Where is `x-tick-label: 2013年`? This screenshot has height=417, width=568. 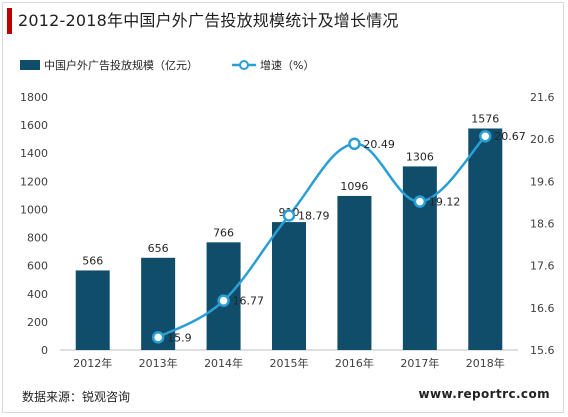
x-tick-label: 2013年 is located at coordinates (158, 363).